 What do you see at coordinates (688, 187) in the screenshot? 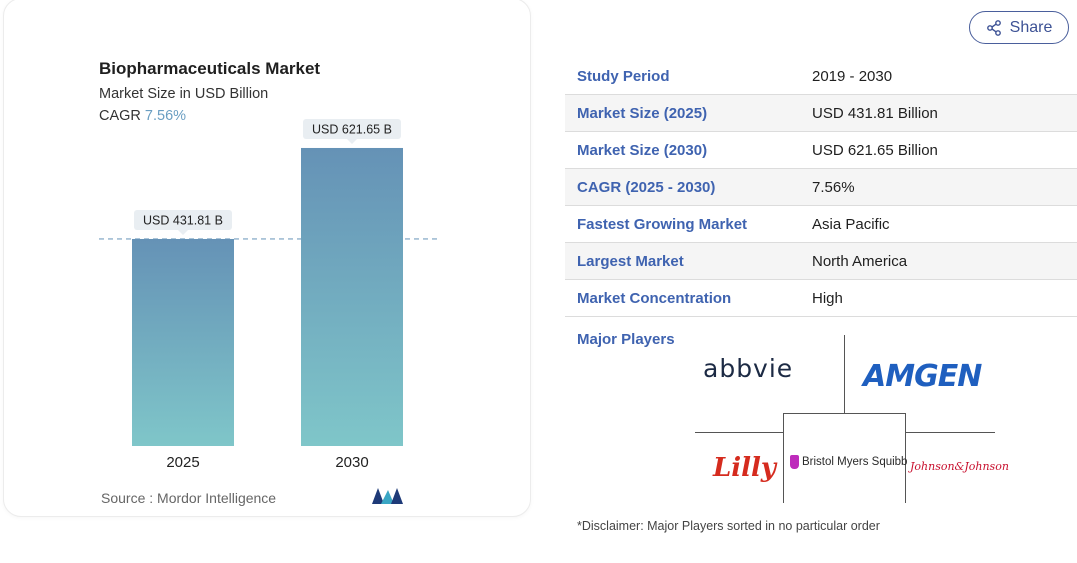
I see `row-label: CAGR (2025 - 2030)` at bounding box center [688, 187].